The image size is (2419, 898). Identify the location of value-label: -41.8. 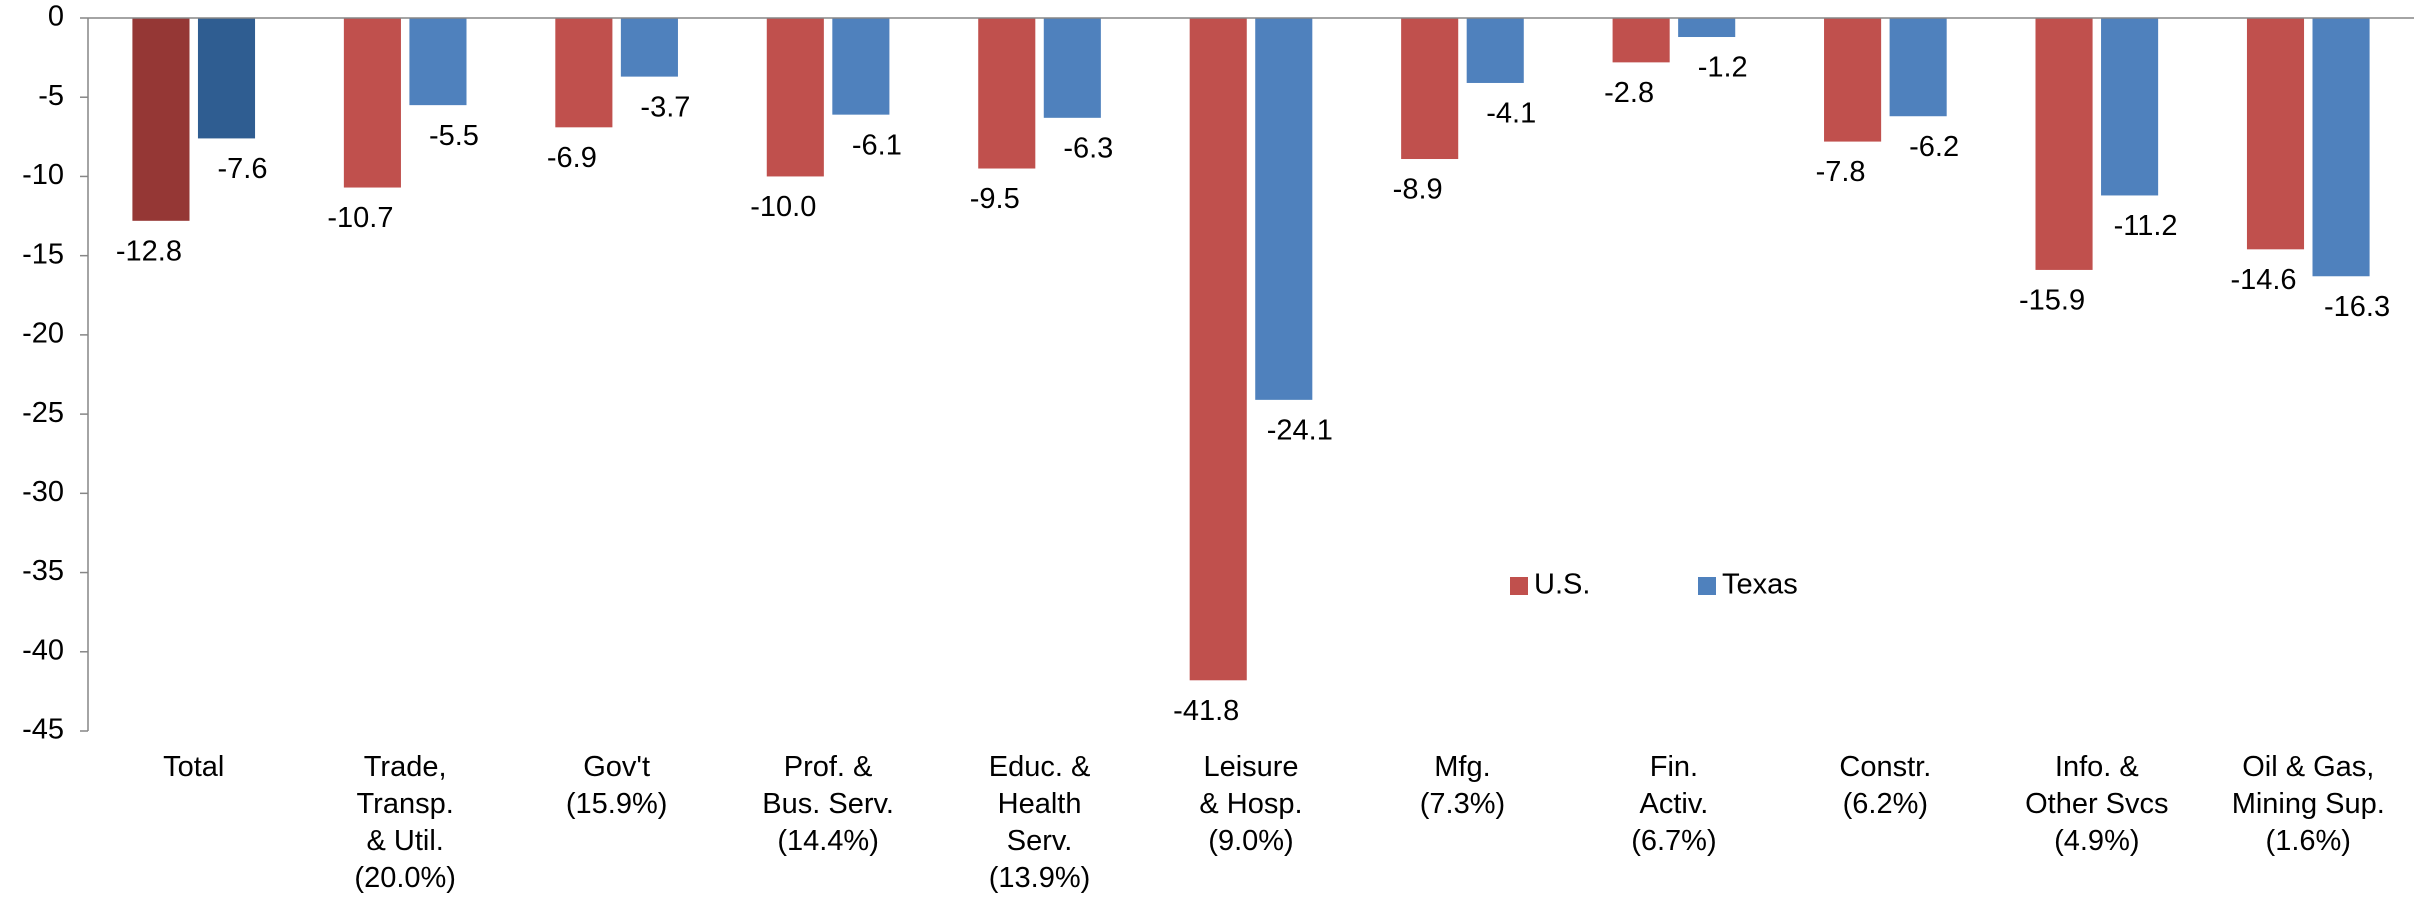
(1206, 711).